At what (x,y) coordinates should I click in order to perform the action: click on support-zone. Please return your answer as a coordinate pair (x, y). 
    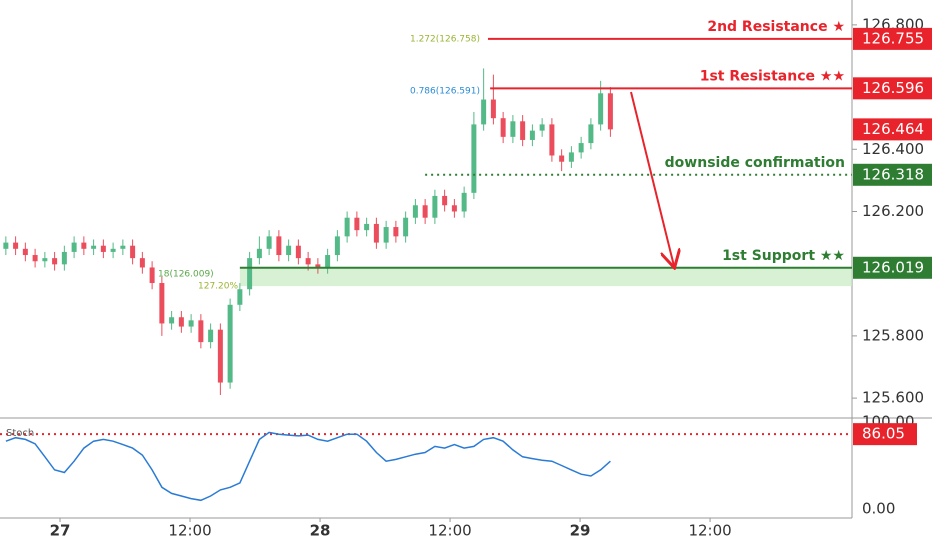
    Looking at the image, I should click on (545, 277).